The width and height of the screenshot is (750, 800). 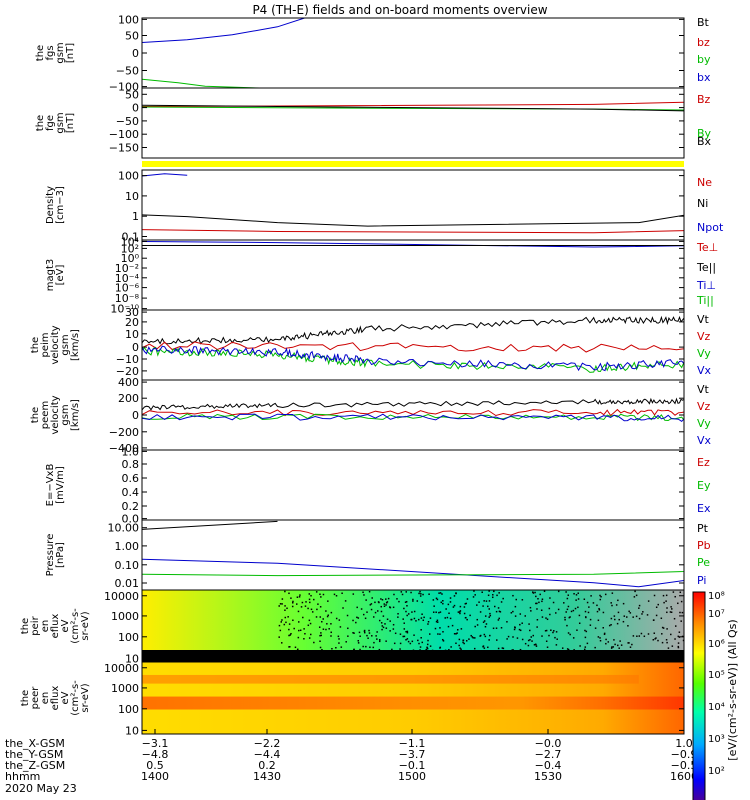 What do you see at coordinates (85, 697) in the screenshot?
I see `ylabel-peer: sr-eV)` at bounding box center [85, 697].